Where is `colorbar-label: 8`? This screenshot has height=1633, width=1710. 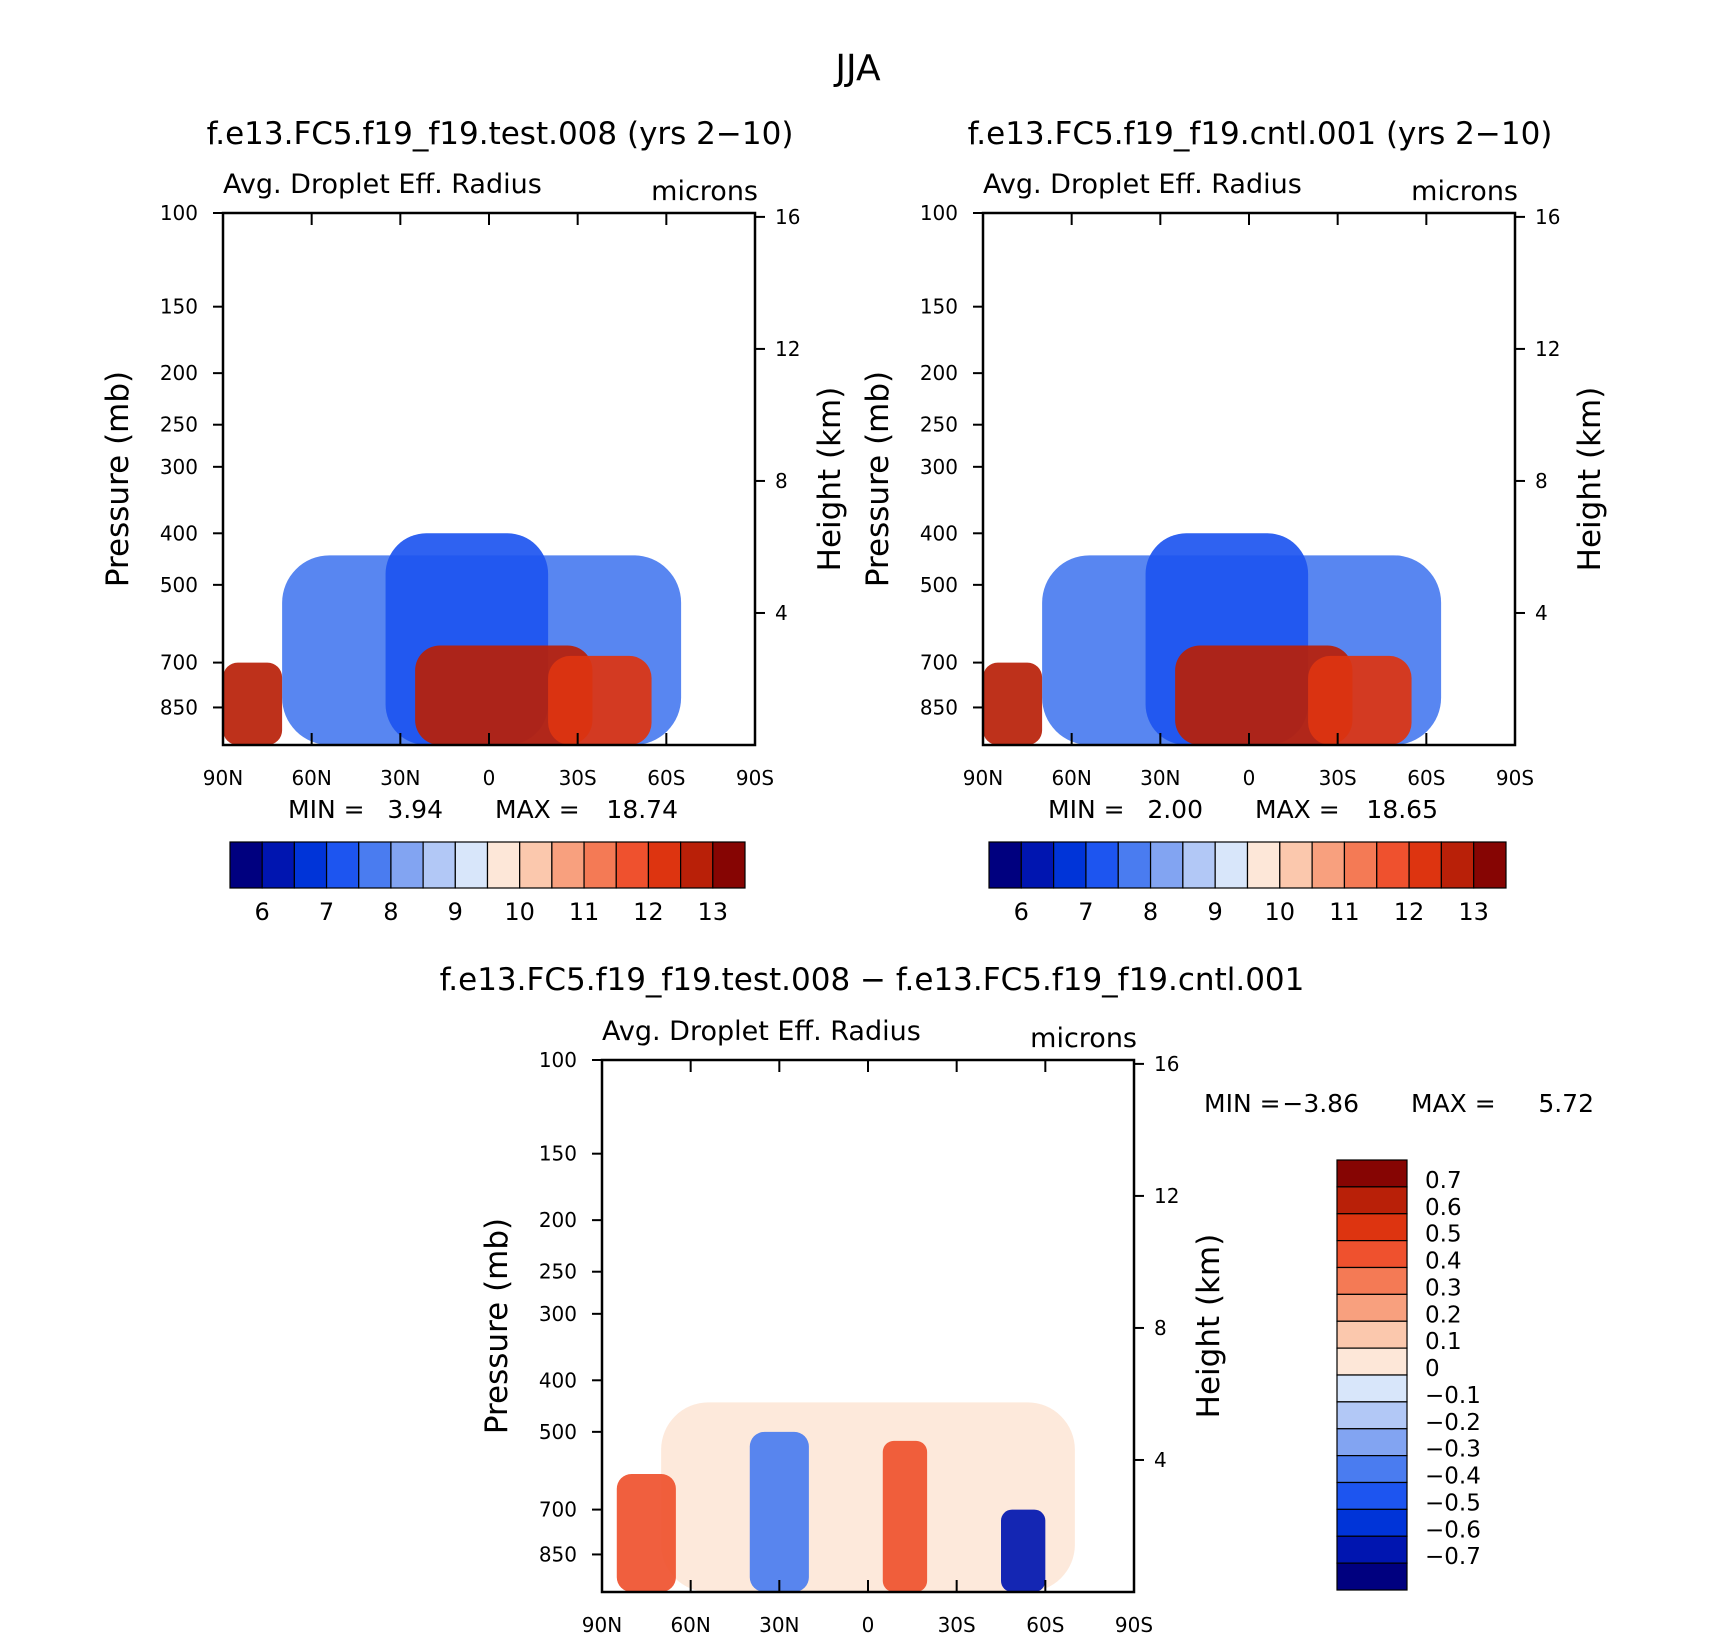 colorbar-label: 8 is located at coordinates (390, 912).